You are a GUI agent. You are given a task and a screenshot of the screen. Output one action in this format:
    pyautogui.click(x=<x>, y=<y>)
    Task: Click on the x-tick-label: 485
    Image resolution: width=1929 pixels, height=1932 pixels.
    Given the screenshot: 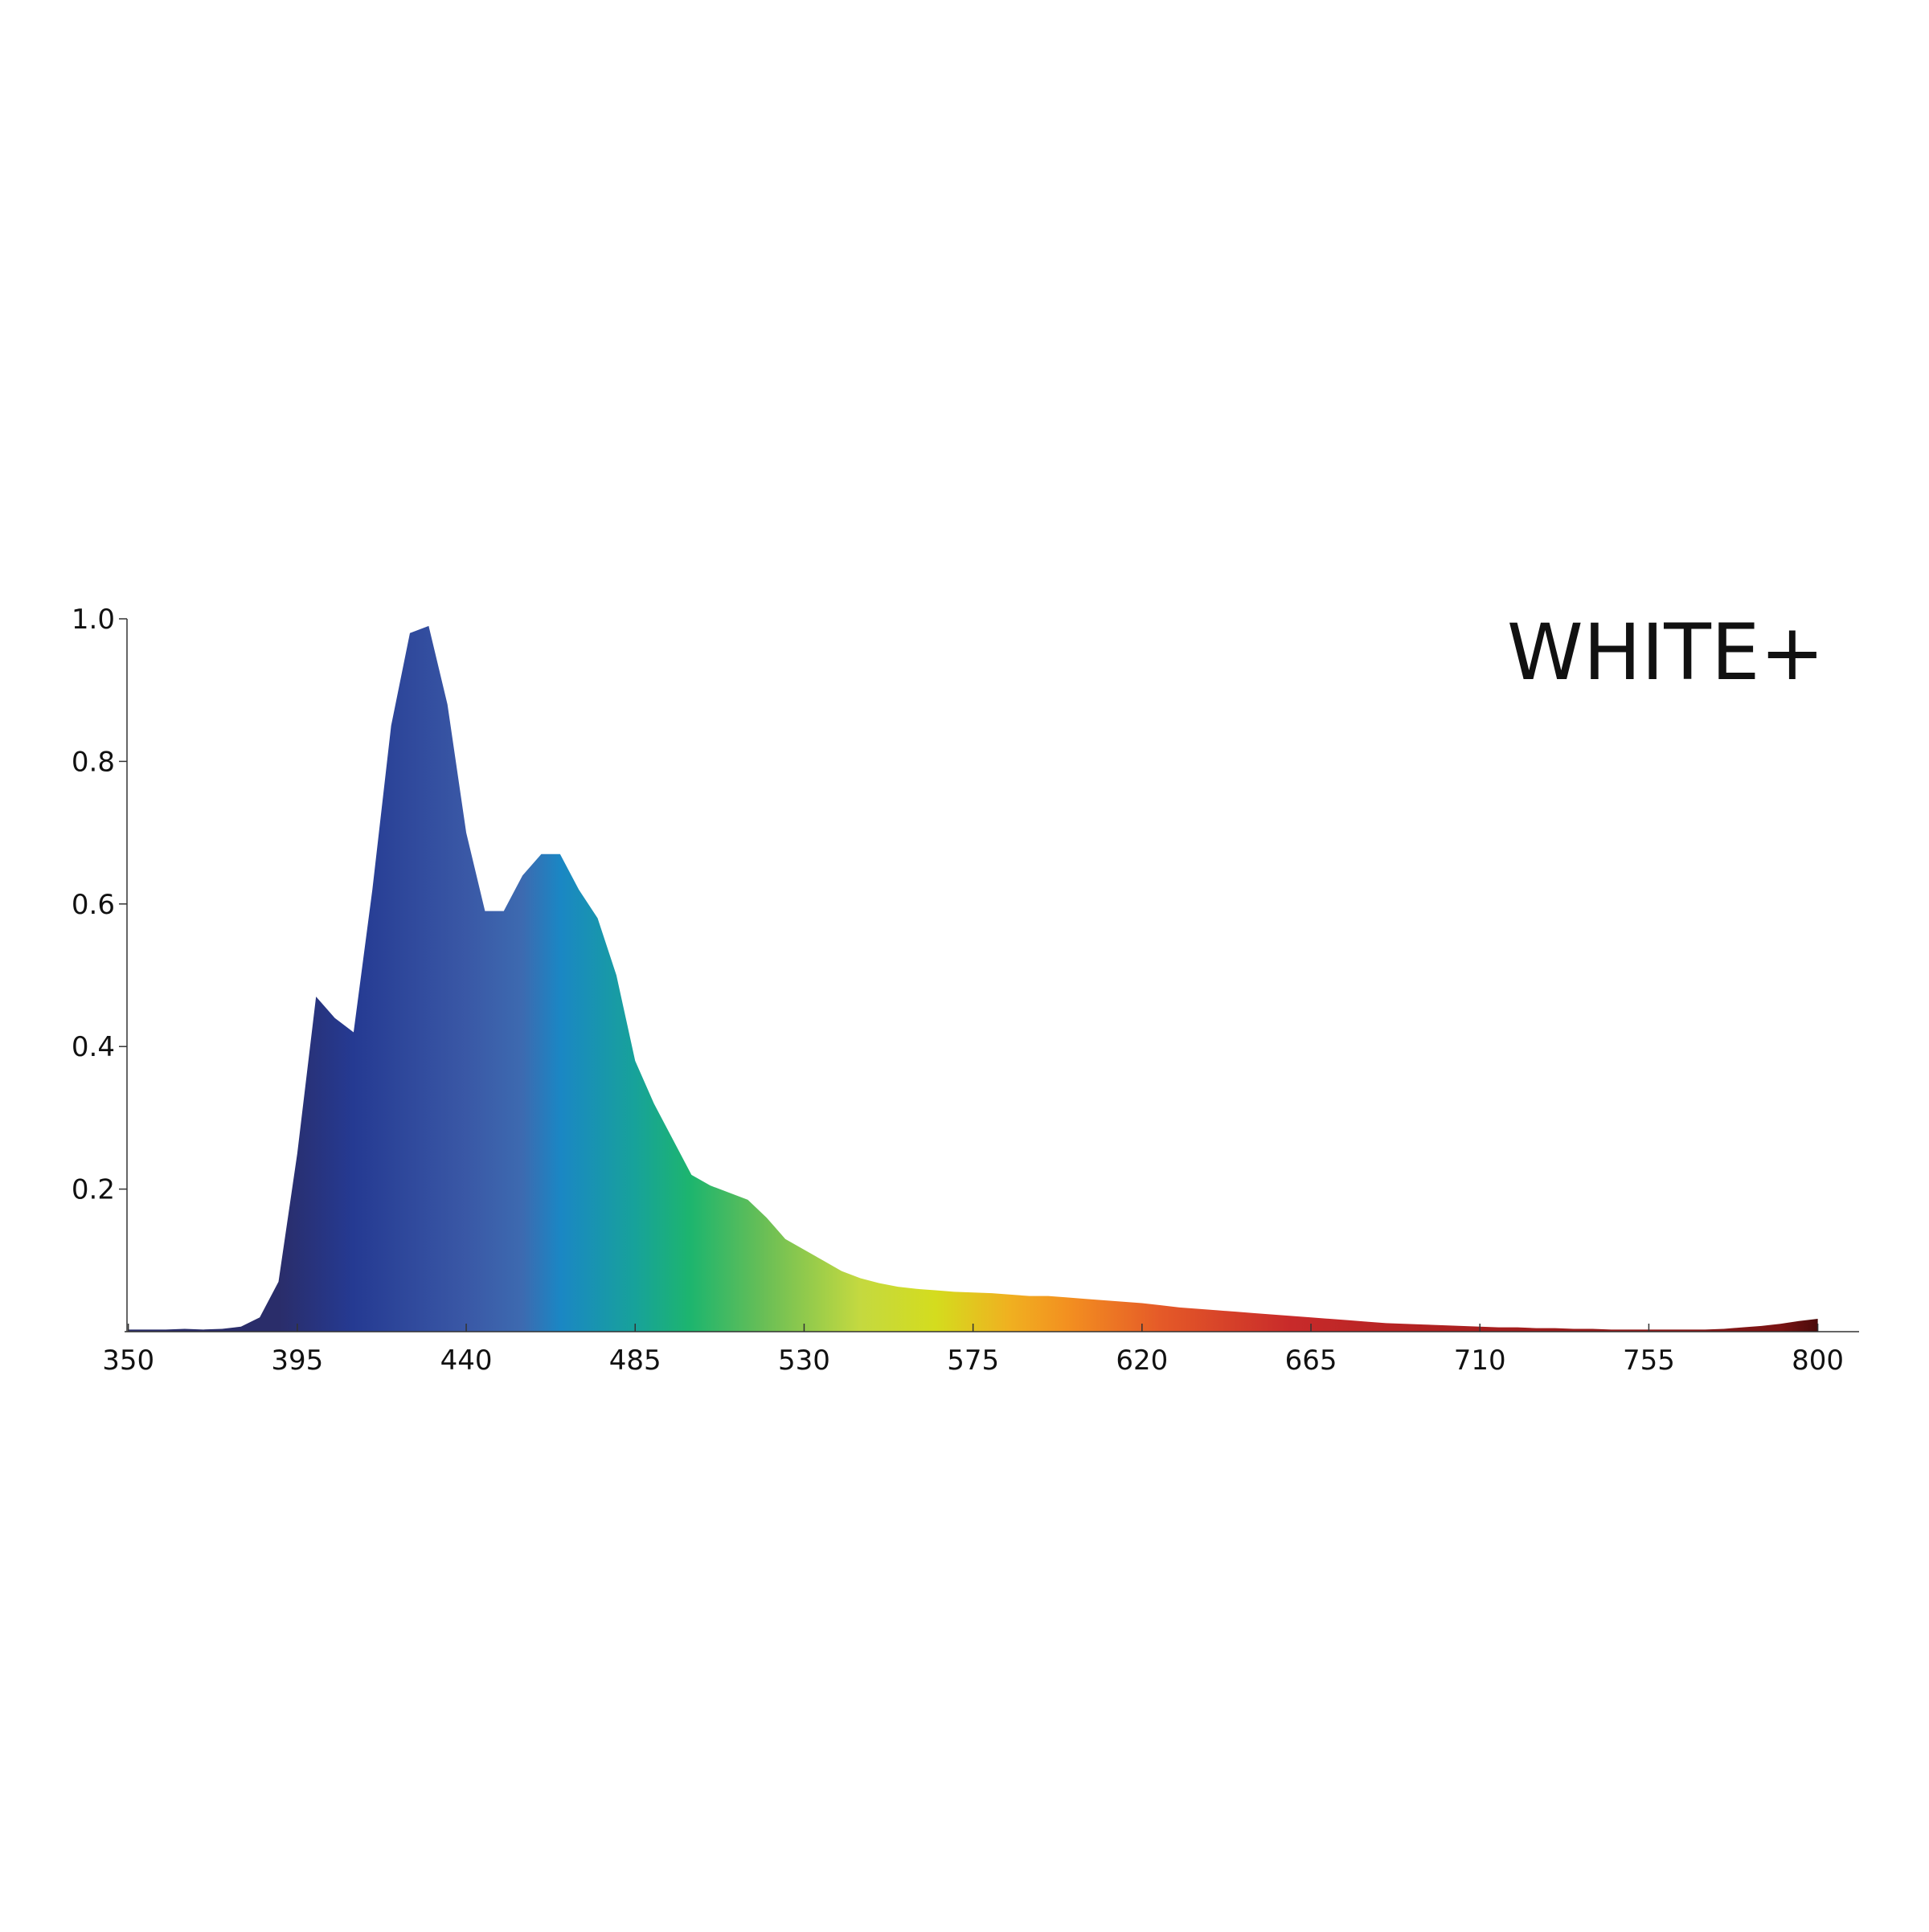 What is the action you would take?
    pyautogui.click(x=635, y=1361)
    